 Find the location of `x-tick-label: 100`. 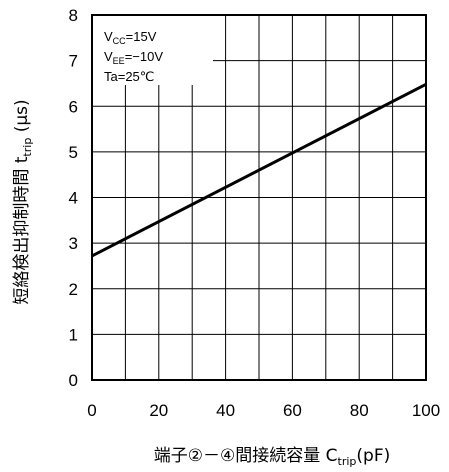

x-tick-label: 100 is located at coordinates (426, 410).